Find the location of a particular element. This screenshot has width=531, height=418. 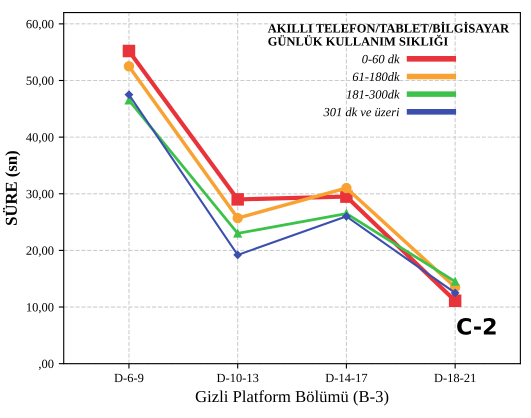

legend-label: 301 dk ve üzeri is located at coordinates (362, 112).